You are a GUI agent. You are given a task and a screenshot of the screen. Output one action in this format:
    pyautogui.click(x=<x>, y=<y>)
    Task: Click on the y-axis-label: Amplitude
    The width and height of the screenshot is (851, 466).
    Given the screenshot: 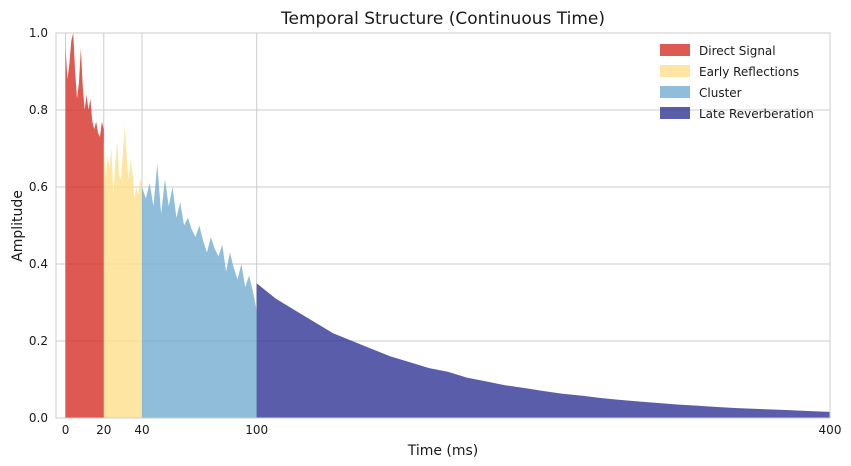 What is the action you would take?
    pyautogui.click(x=18, y=226)
    